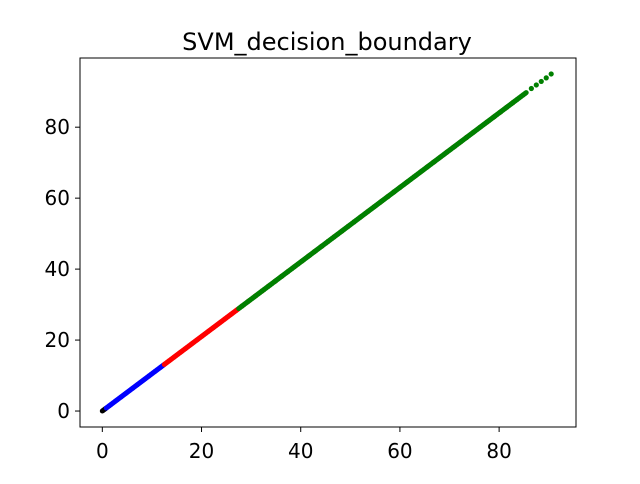 This screenshot has height=484, width=640. I want to click on chart-title: SVM_decision_boundary, so click(327, 42).